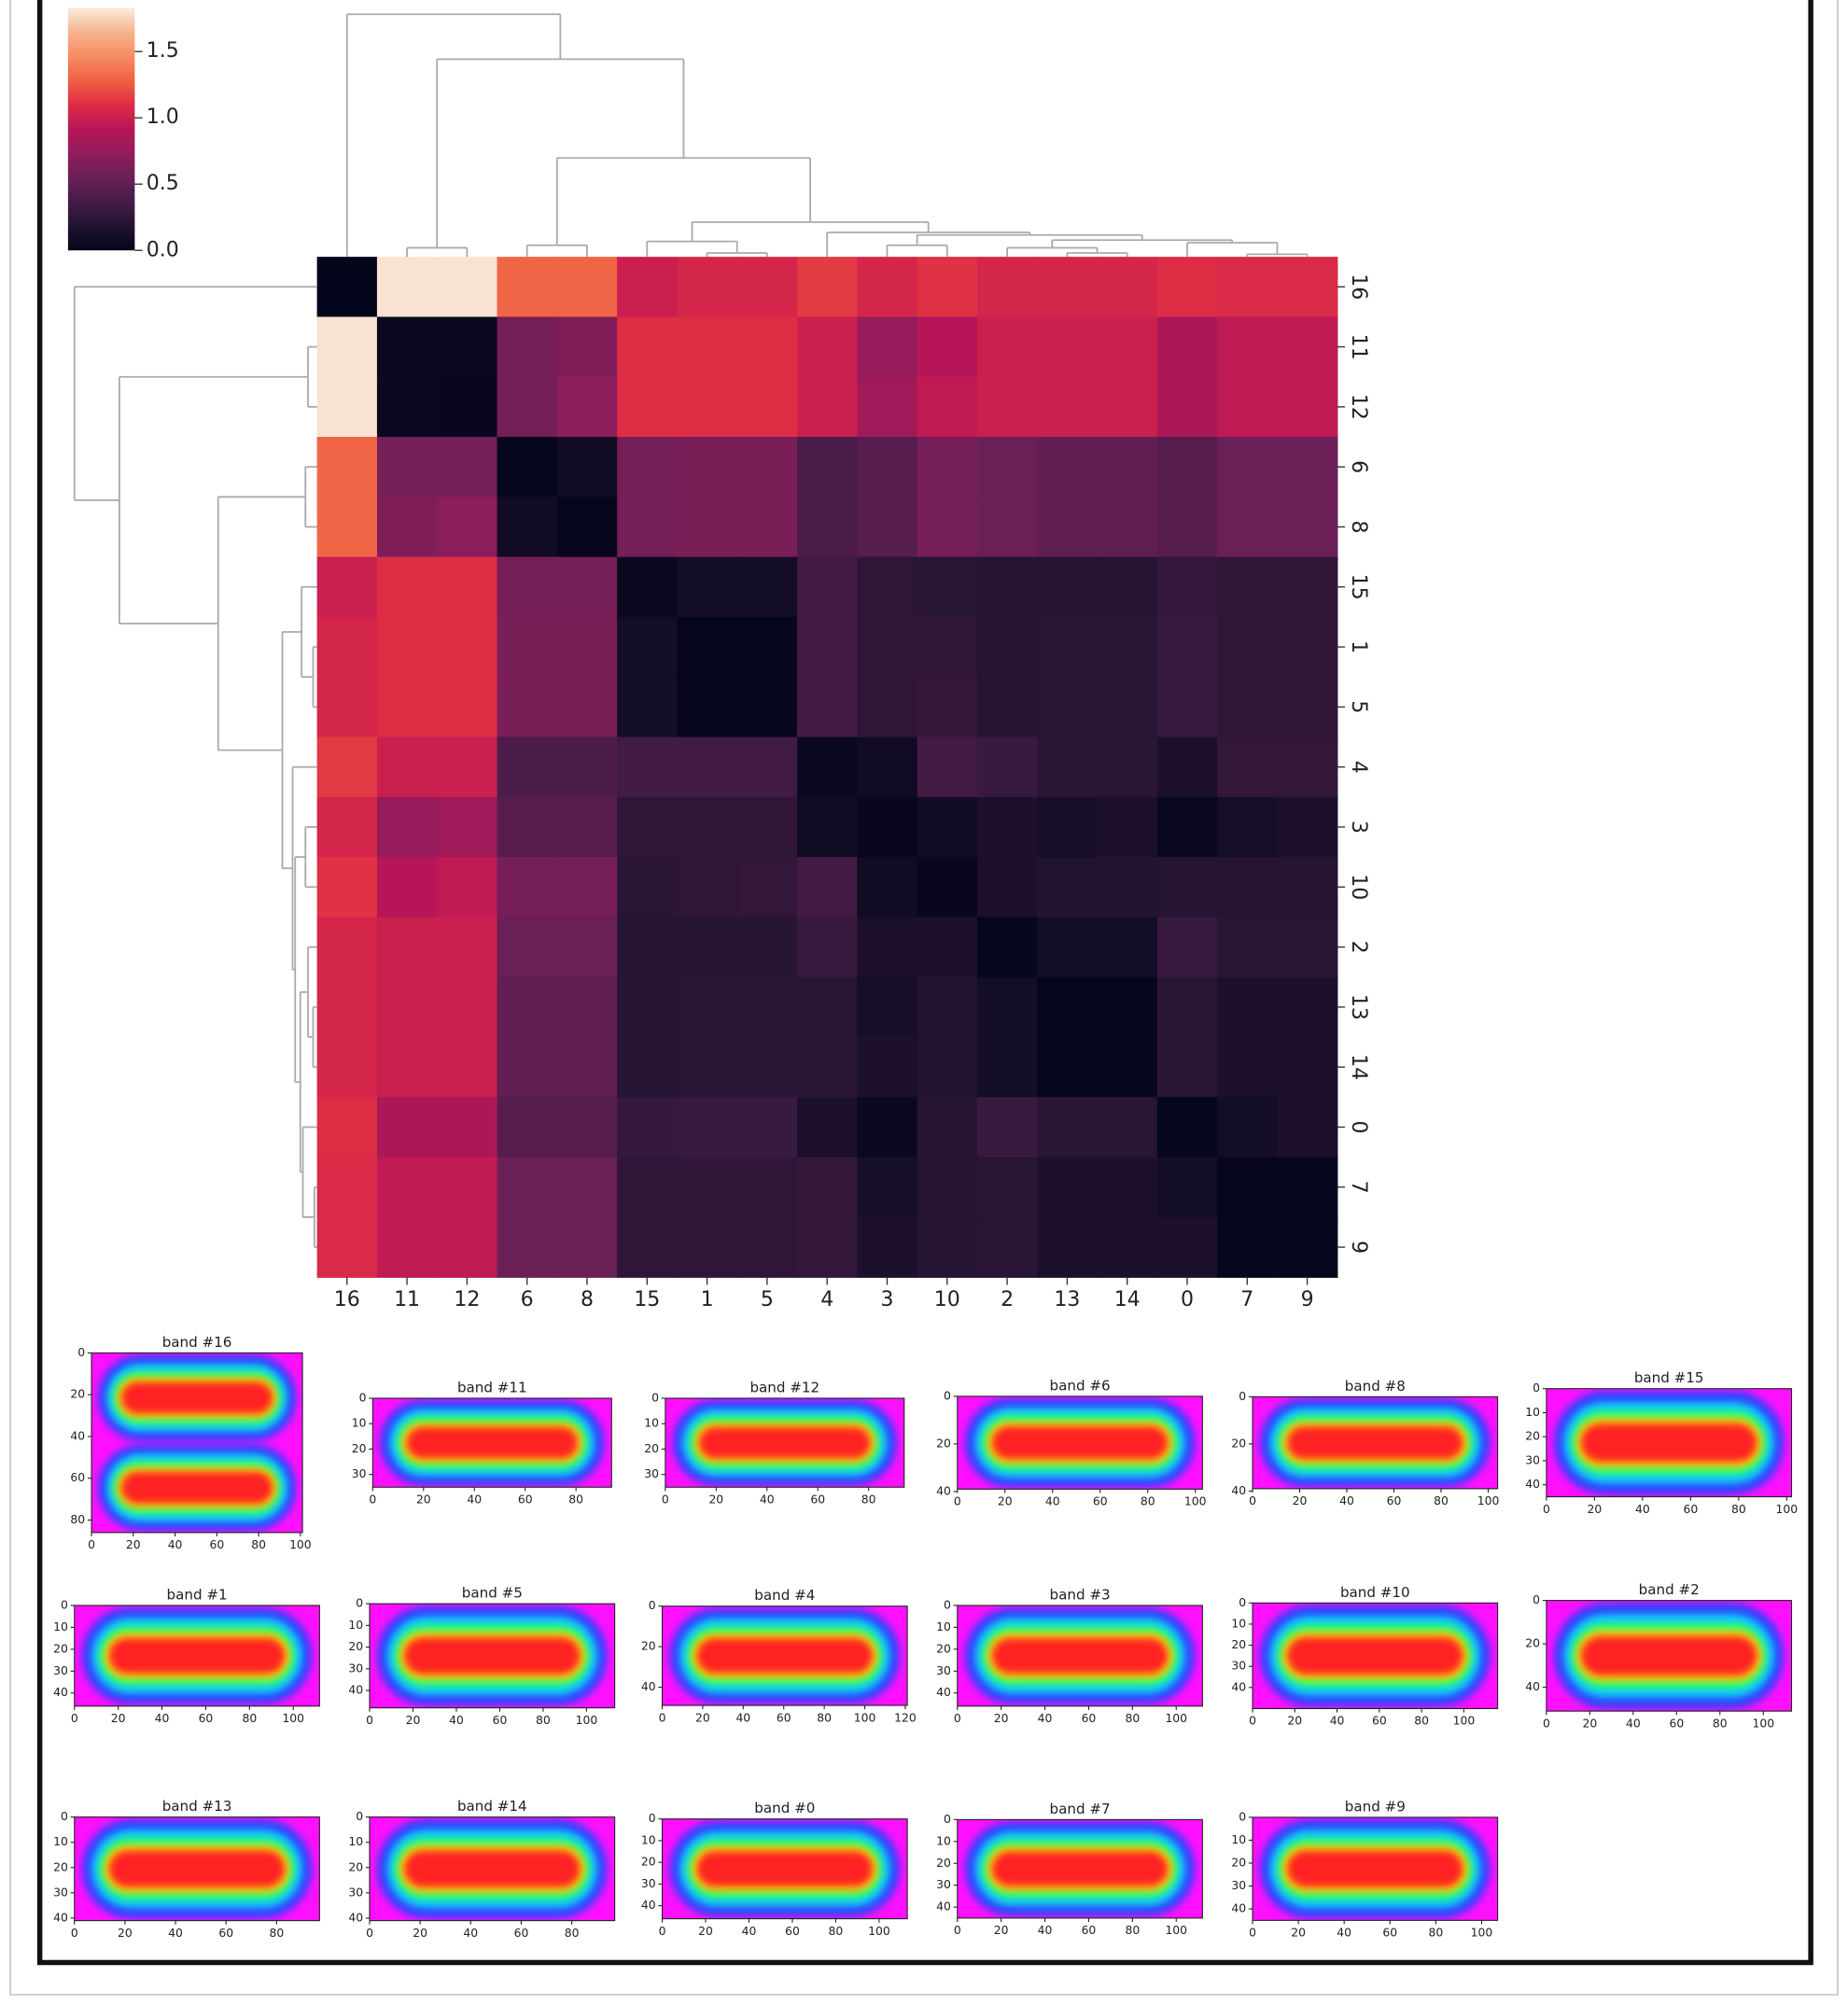  I want to click on y-tick-label: 60, so click(77, 1477).